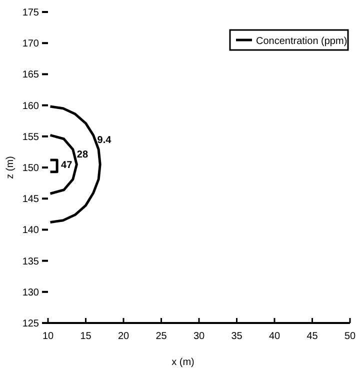 This screenshot has height=376, width=362. Describe the element at coordinates (199, 336) in the screenshot. I see `x-tick-label: 30` at that location.